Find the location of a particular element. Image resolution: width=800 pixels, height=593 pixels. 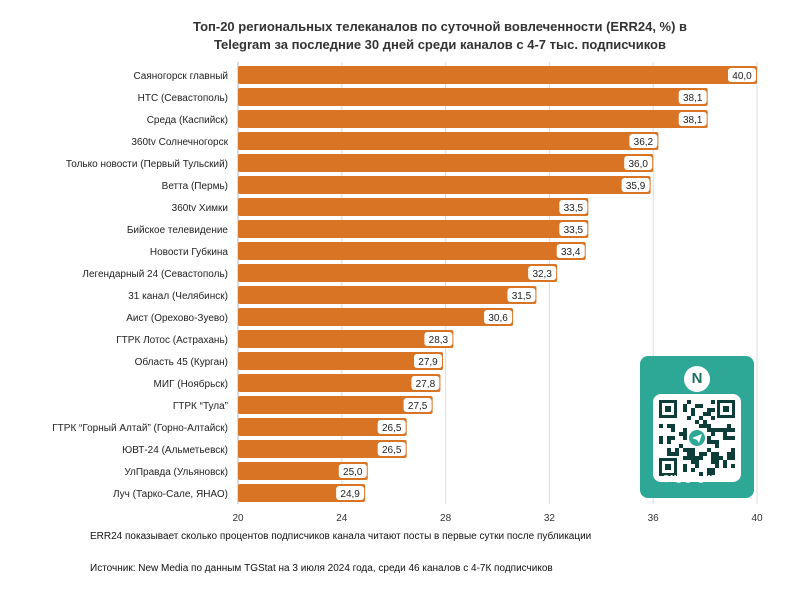

value-label: 25,0 is located at coordinates (353, 472).